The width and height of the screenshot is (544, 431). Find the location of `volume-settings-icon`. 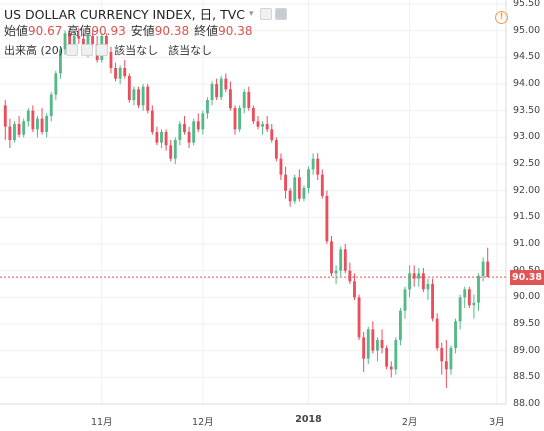

volume-settings-icon is located at coordinates (87, 49).